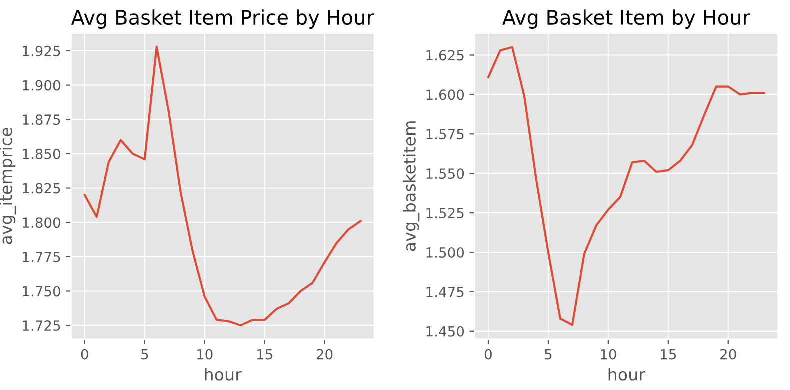  Describe the element at coordinates (445, 331) in the screenshot. I see `y-tick-label: 1.450` at that location.